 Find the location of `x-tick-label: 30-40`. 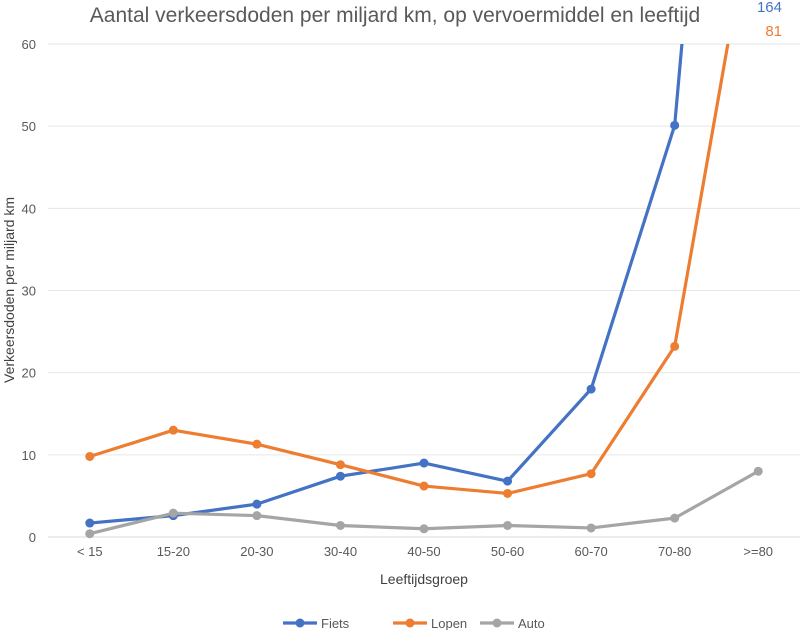

x-tick-label: 30-40 is located at coordinates (340, 551).